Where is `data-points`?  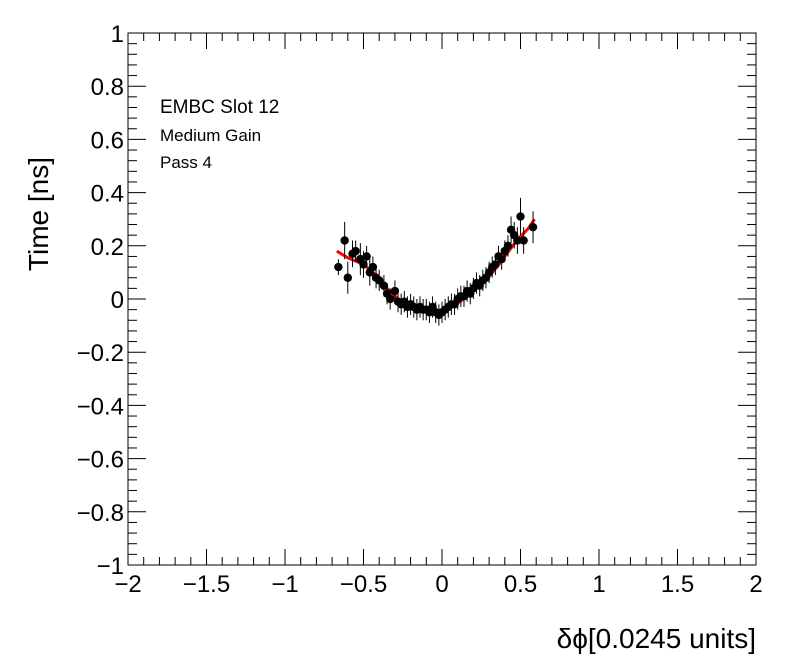
data-points is located at coordinates (436, 261).